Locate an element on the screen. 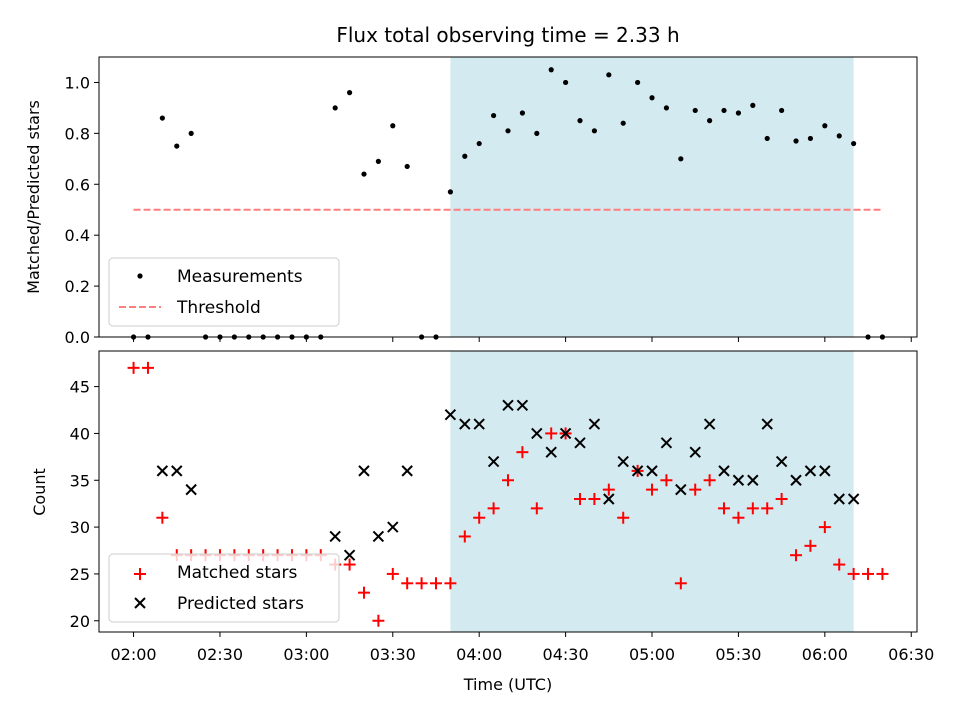 This screenshot has height=720, width=960. bottom-legend: Matched stars Predicted stars is located at coordinates (224, 588).